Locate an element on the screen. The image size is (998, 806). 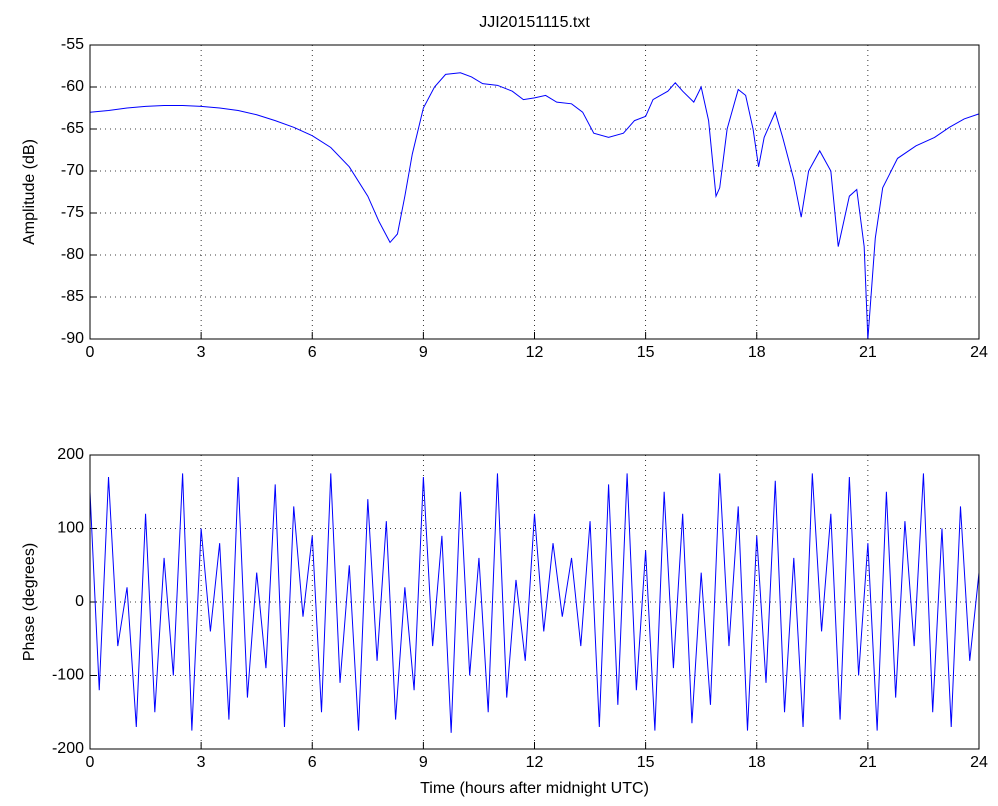
x-axis-label: Time (hours after midnight UTC) is located at coordinates (534, 788).